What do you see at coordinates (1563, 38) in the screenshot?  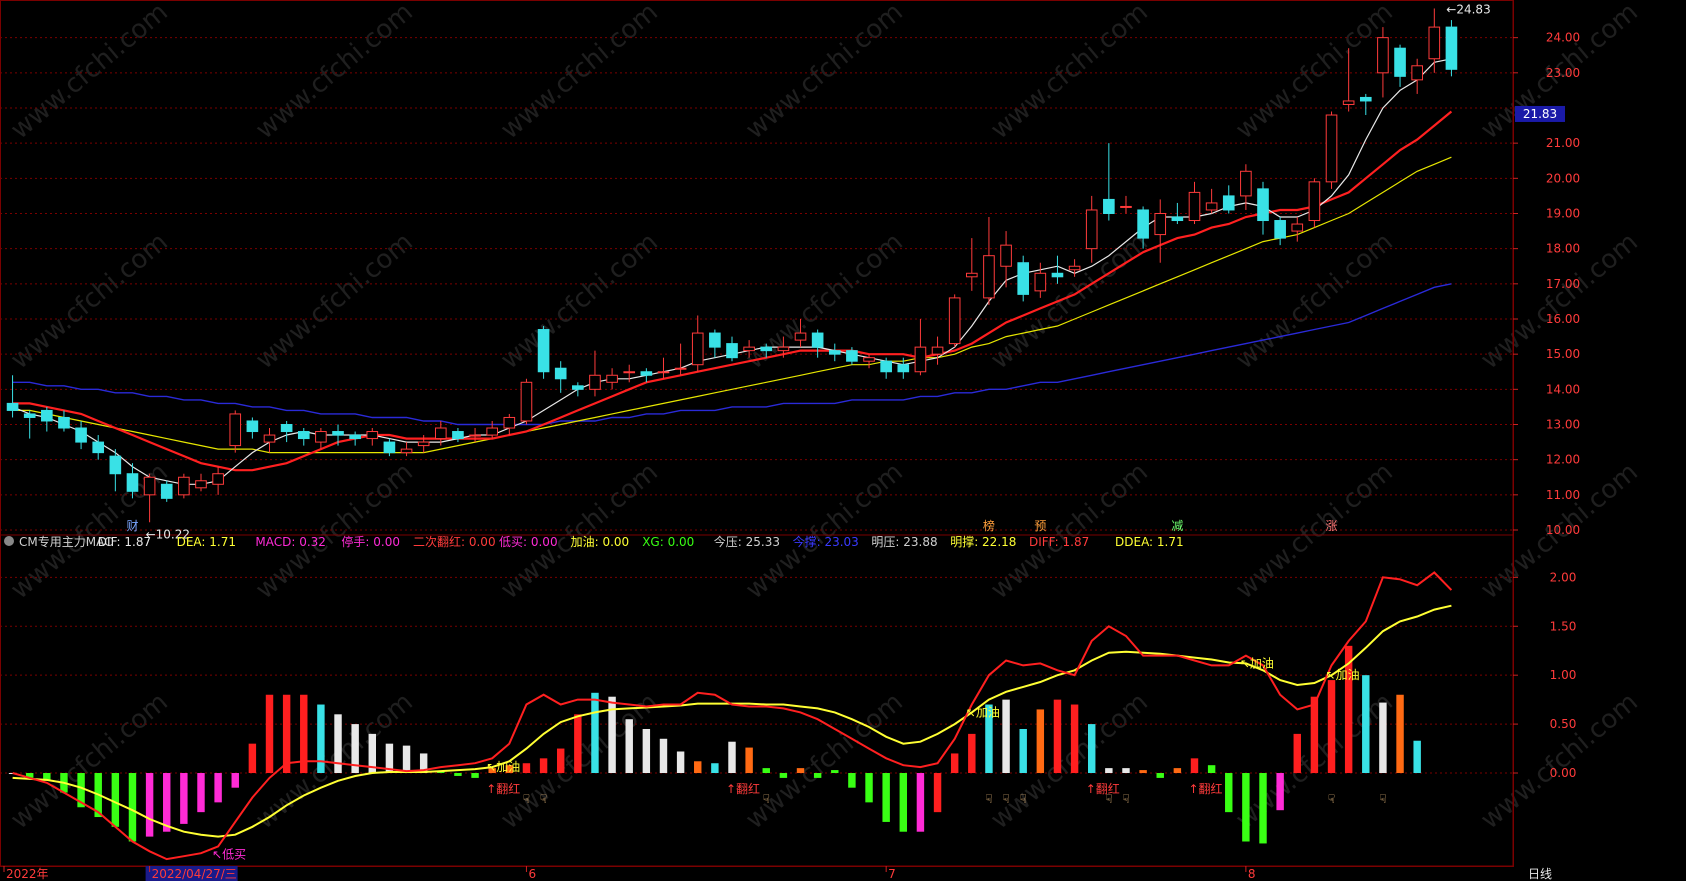 I see `price-tick-label: 24.00` at bounding box center [1563, 38].